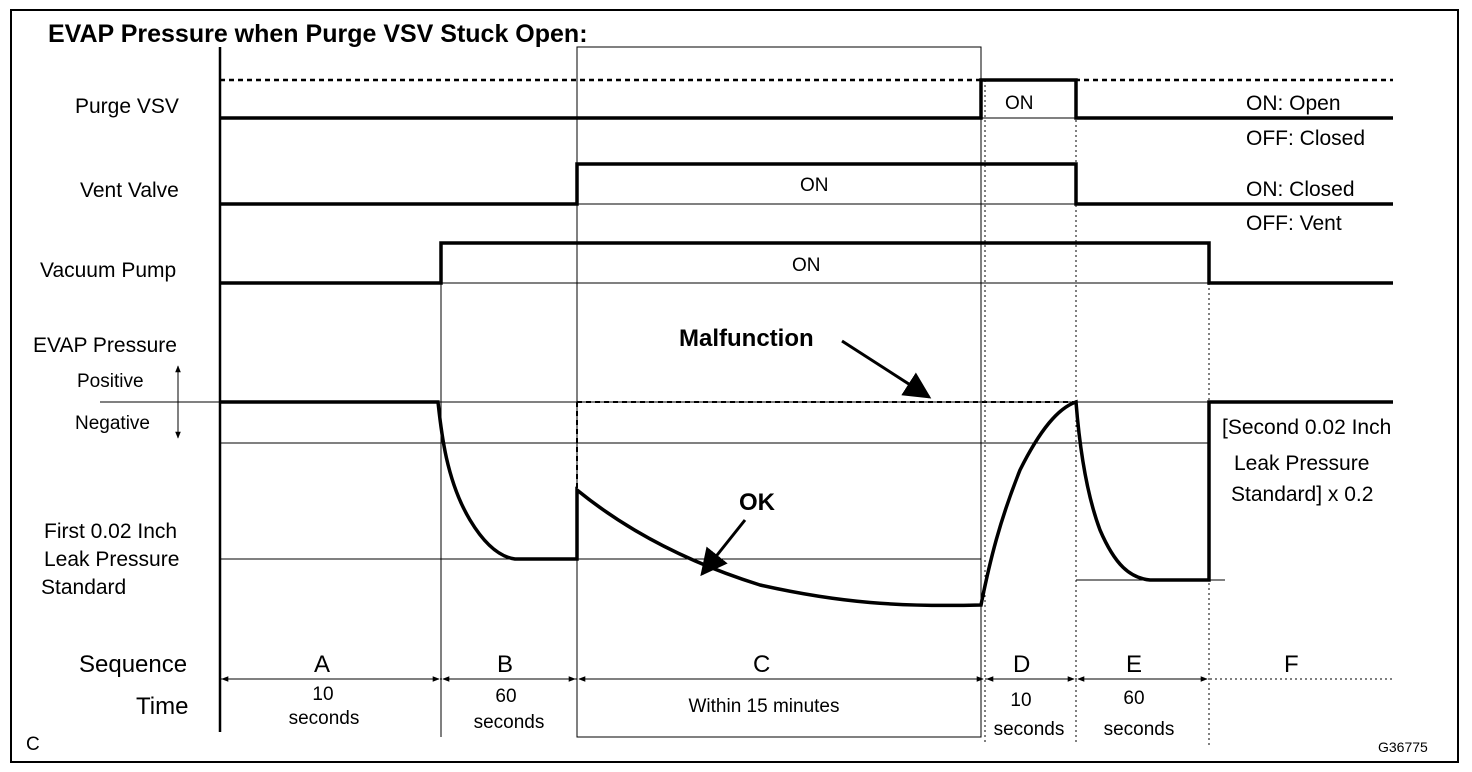 The width and height of the screenshot is (1472, 772). I want to click on time-c-value: Within 15 minutes, so click(763, 706).